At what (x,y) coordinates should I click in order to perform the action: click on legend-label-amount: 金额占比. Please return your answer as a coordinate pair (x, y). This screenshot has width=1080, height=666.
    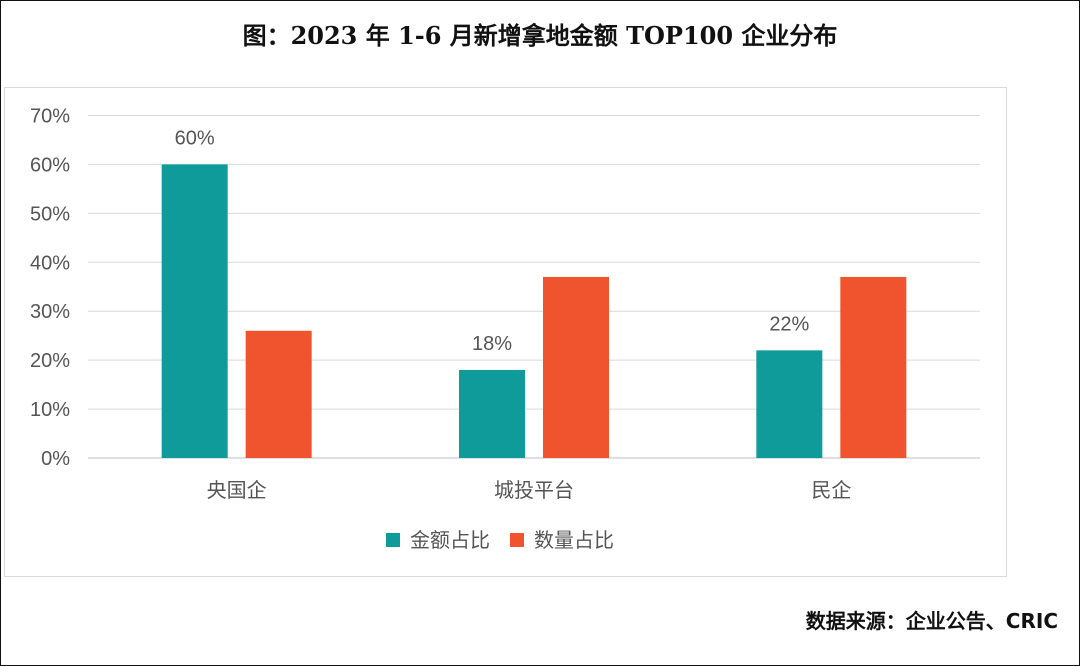
    Looking at the image, I should click on (450, 540).